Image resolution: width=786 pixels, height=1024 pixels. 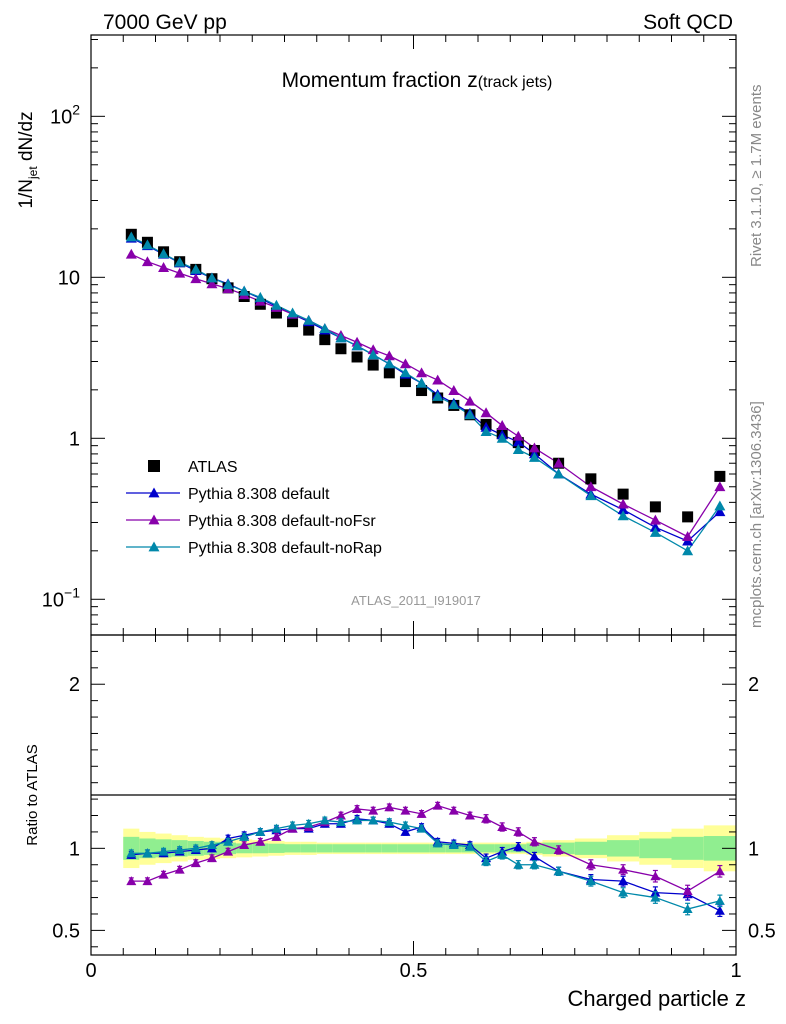 What do you see at coordinates (33, 173) in the screenshot?
I see `ylabel-sub: jet` at bounding box center [33, 173].